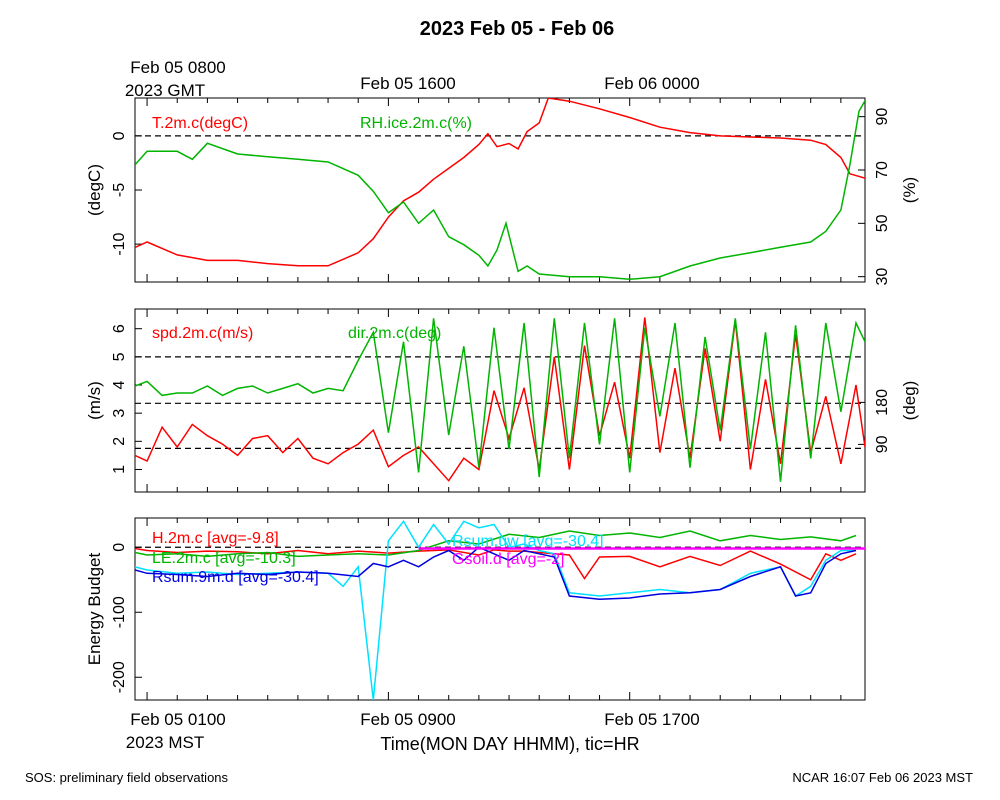 The image size is (1000, 800). Describe the element at coordinates (165, 90) in the screenshot. I see `top-axis-start-year: 2023 GMT` at that location.